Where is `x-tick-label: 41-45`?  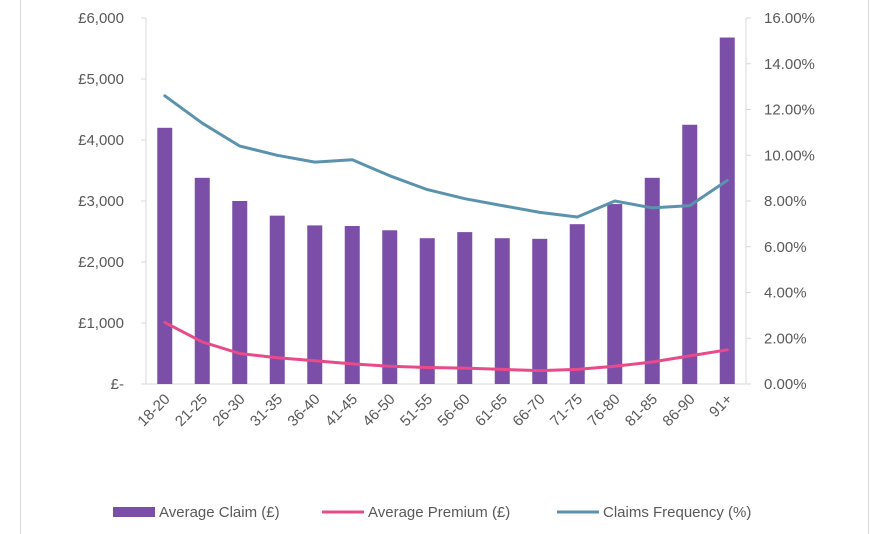 x-tick-label: 41-45 is located at coordinates (341, 410).